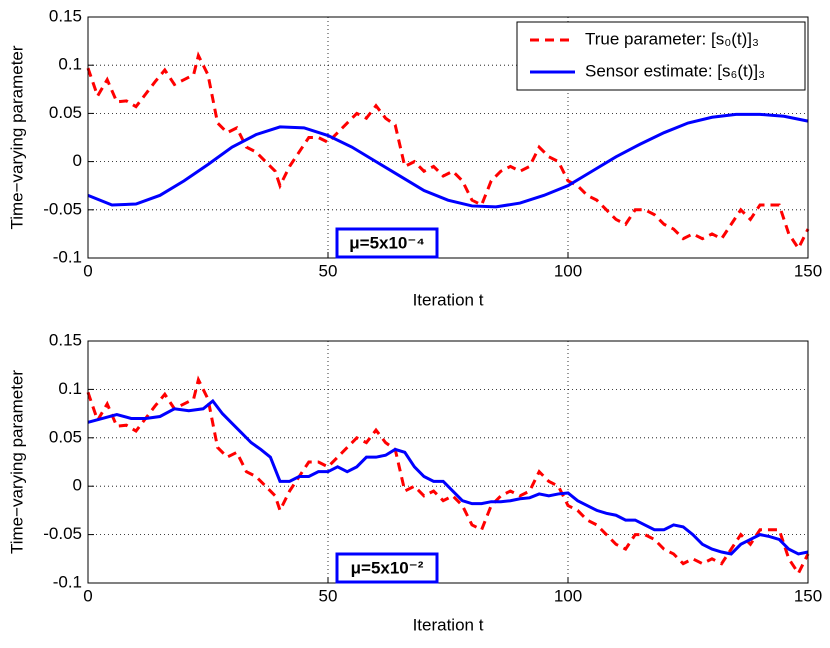 The image size is (830, 648). I want to click on legend-label: Sensor estimate: [s₆(t)]₃, so click(675, 70).